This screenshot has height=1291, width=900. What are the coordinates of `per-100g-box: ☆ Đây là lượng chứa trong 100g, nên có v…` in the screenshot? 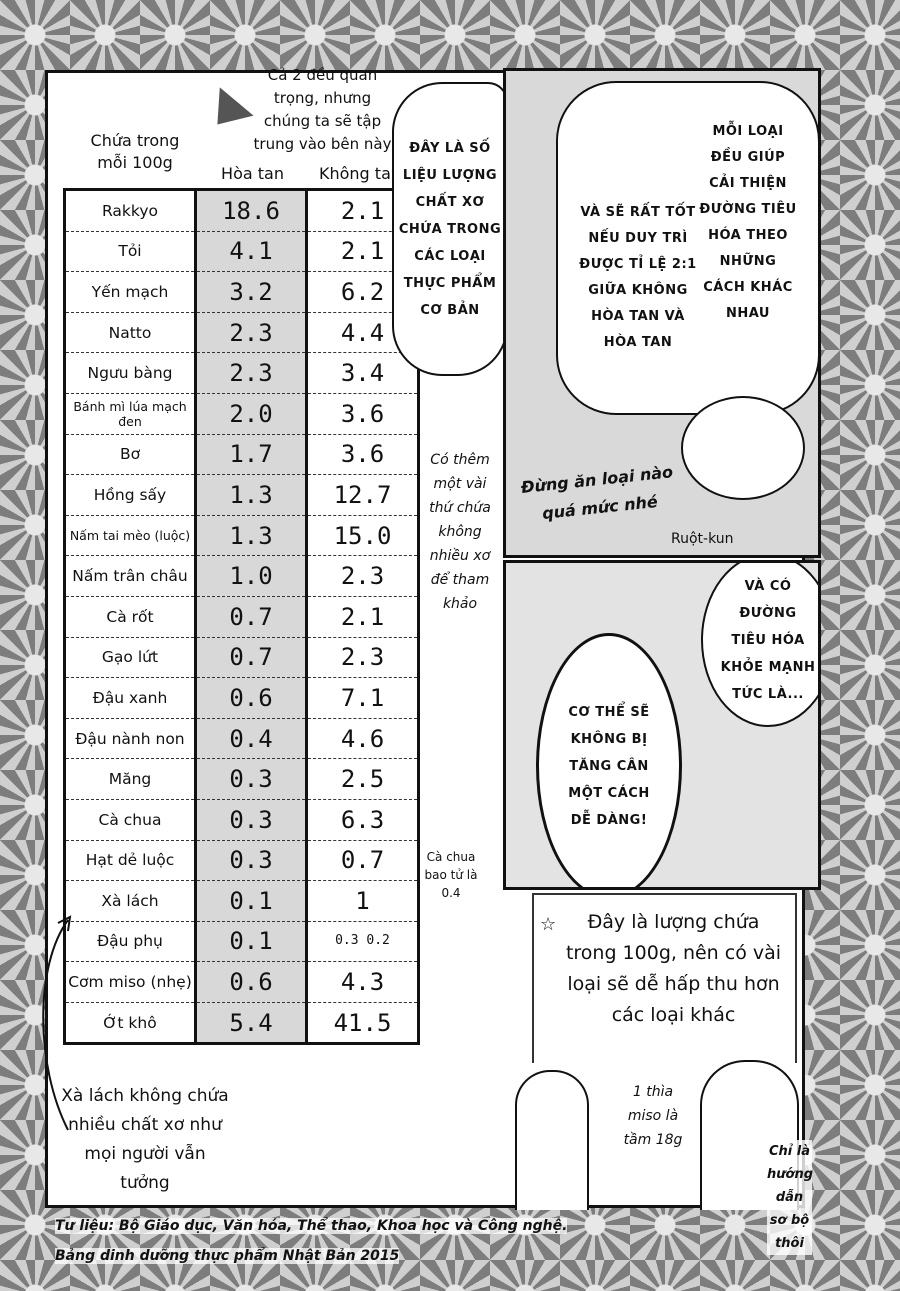 It's located at (664, 978).